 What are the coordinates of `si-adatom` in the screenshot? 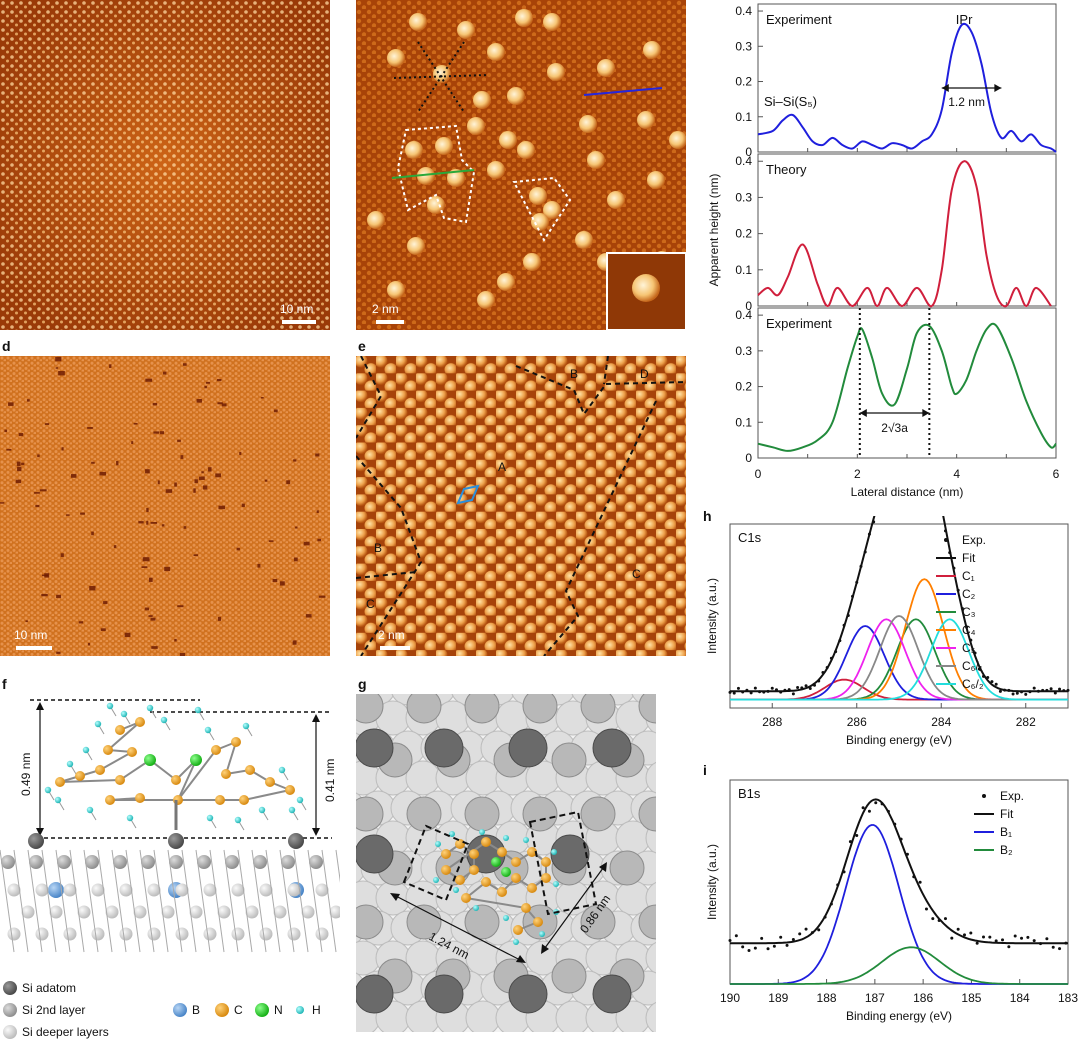 It's located at (375, 748).